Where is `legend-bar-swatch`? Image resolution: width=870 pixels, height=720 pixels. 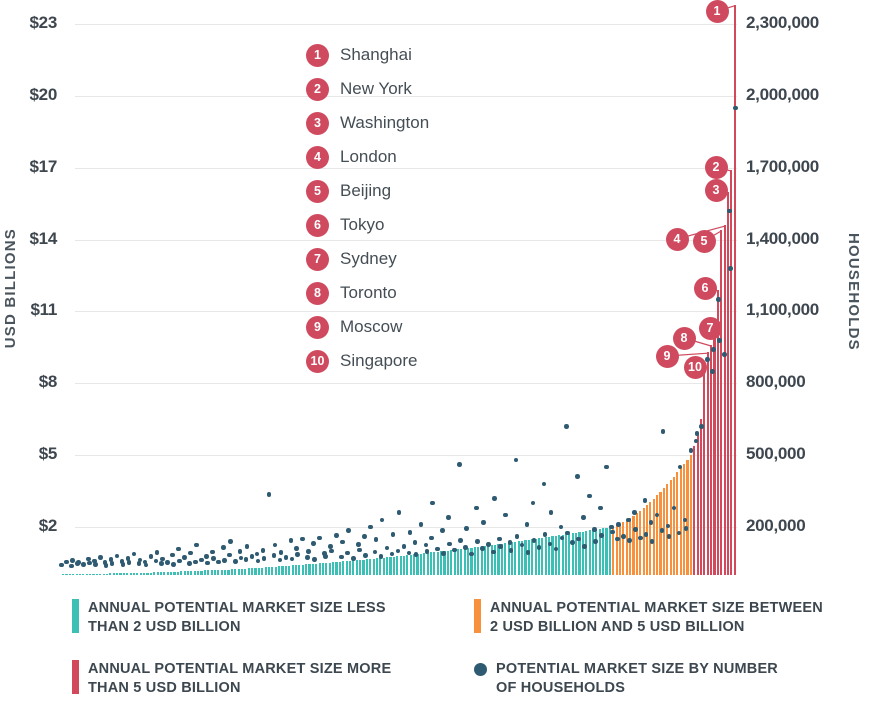
legend-bar-swatch is located at coordinates (75, 616).